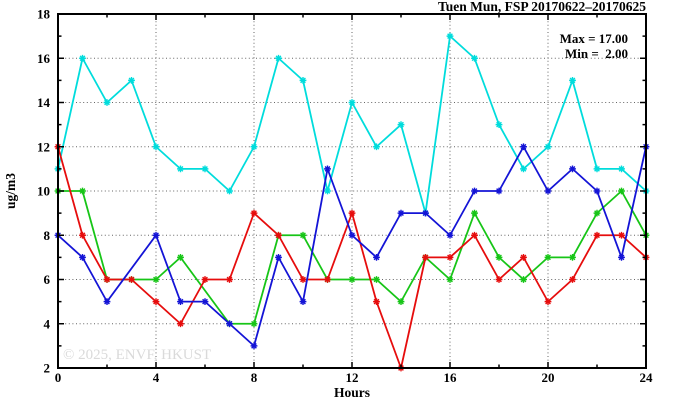 This screenshot has width=674, height=409. What do you see at coordinates (44, 102) in the screenshot?
I see `y-tick-label: 14` at bounding box center [44, 102].